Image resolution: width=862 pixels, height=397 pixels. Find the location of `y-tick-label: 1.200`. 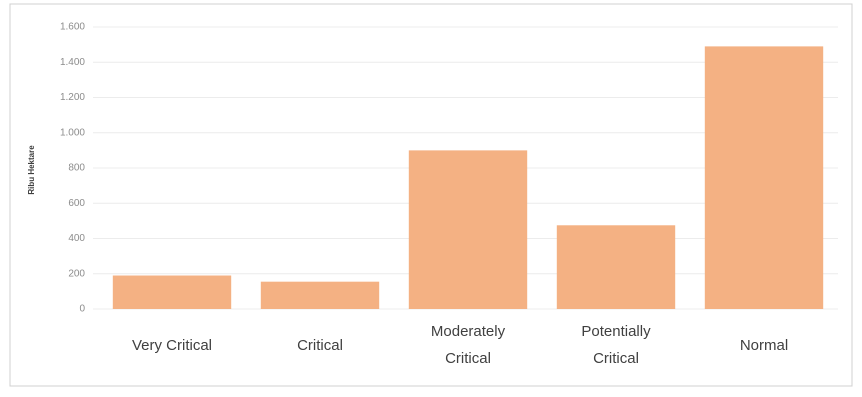

y-tick-label: 1.200 is located at coordinates (72, 97).